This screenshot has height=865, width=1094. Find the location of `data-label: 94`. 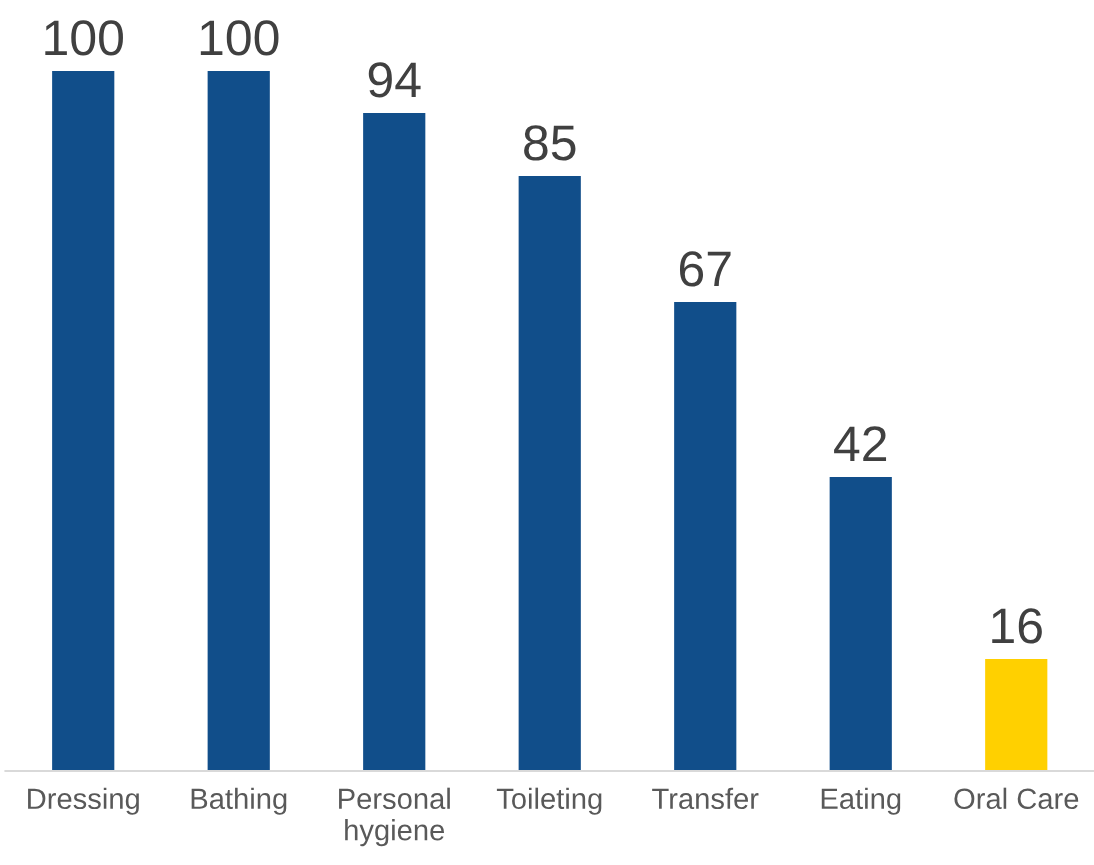

data-label: 94 is located at coordinates (394, 80).